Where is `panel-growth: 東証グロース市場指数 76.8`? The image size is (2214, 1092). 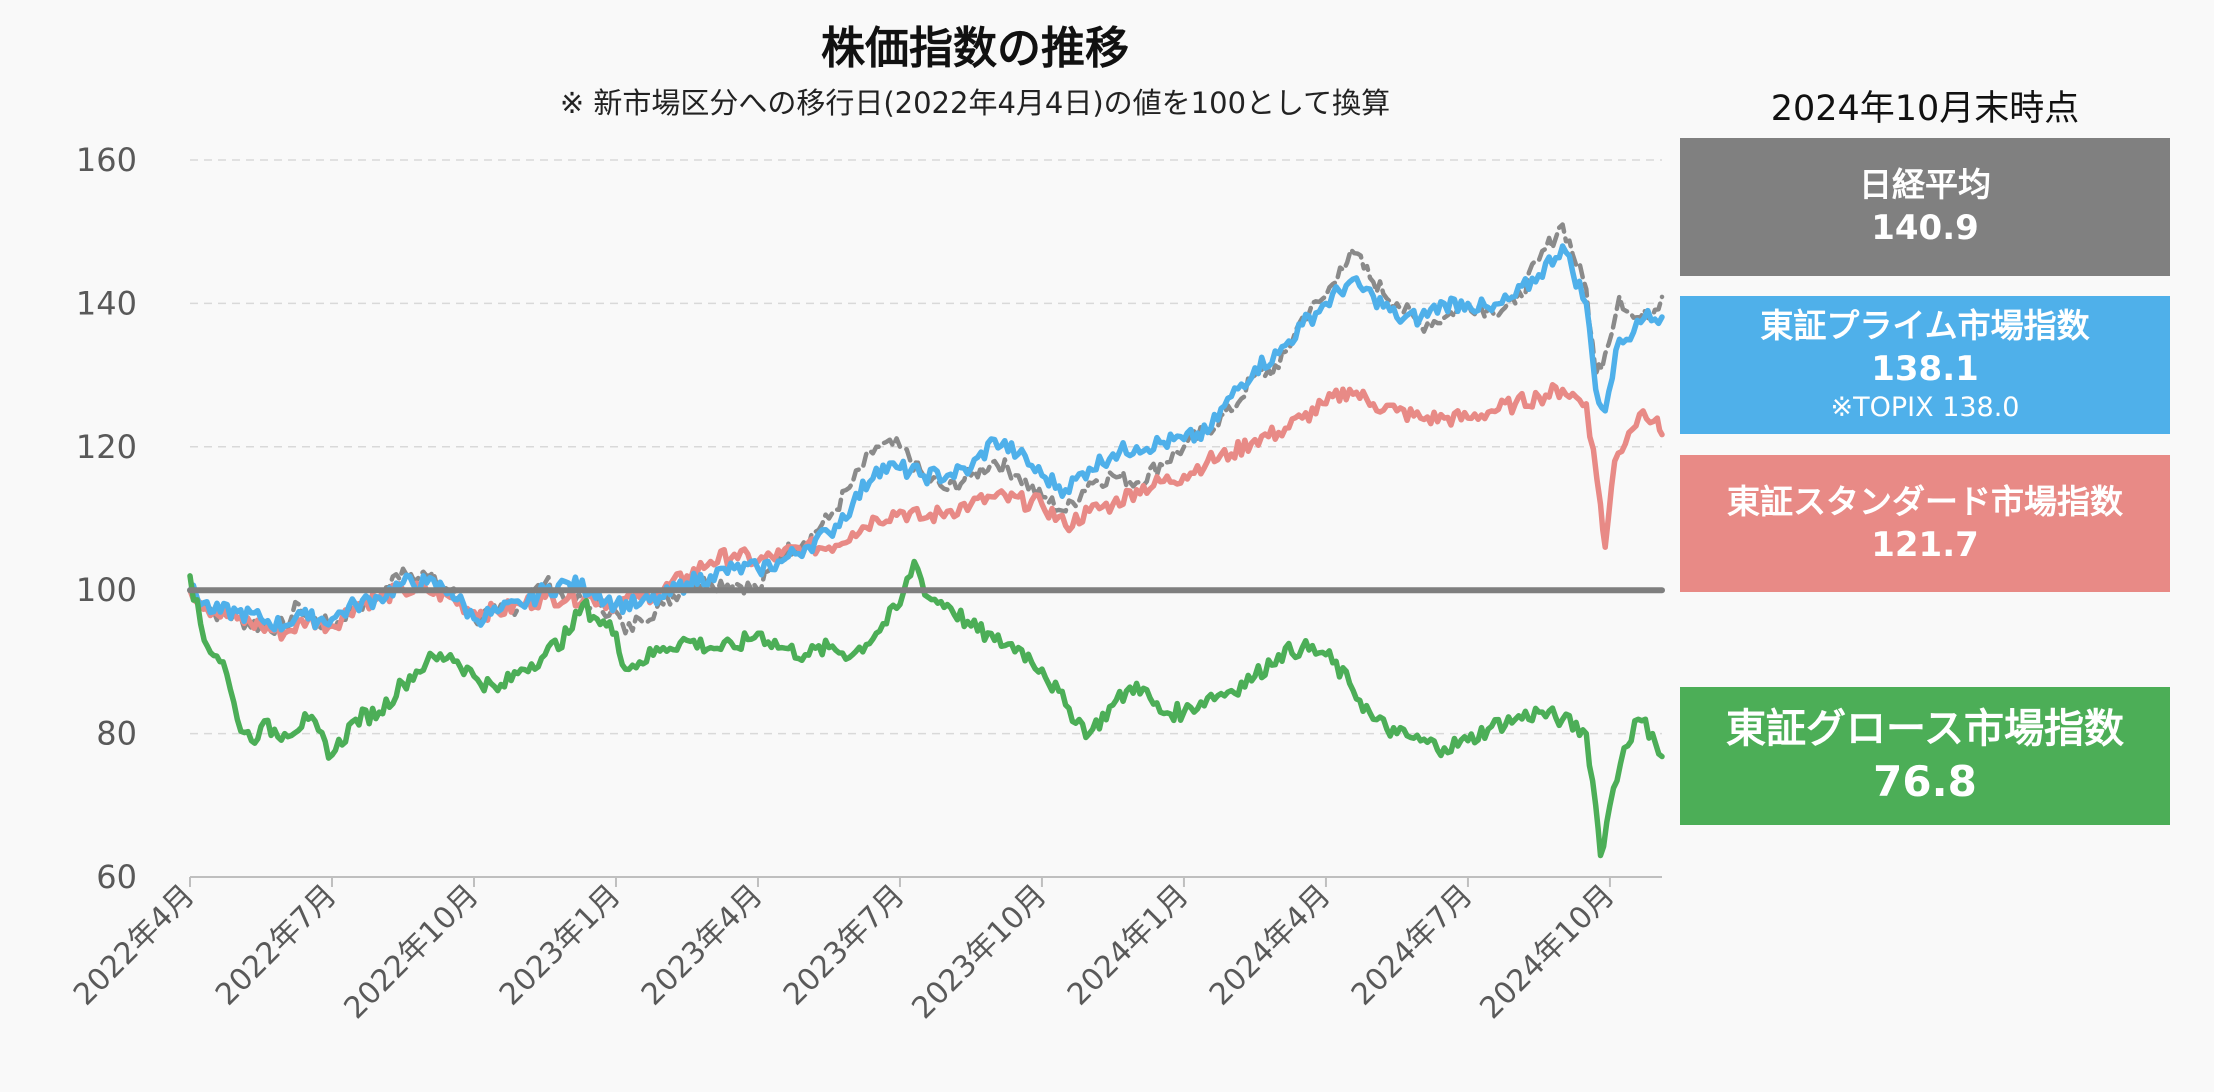
panel-growth: 東証グロース市場指数 76.8 is located at coordinates (1925, 756).